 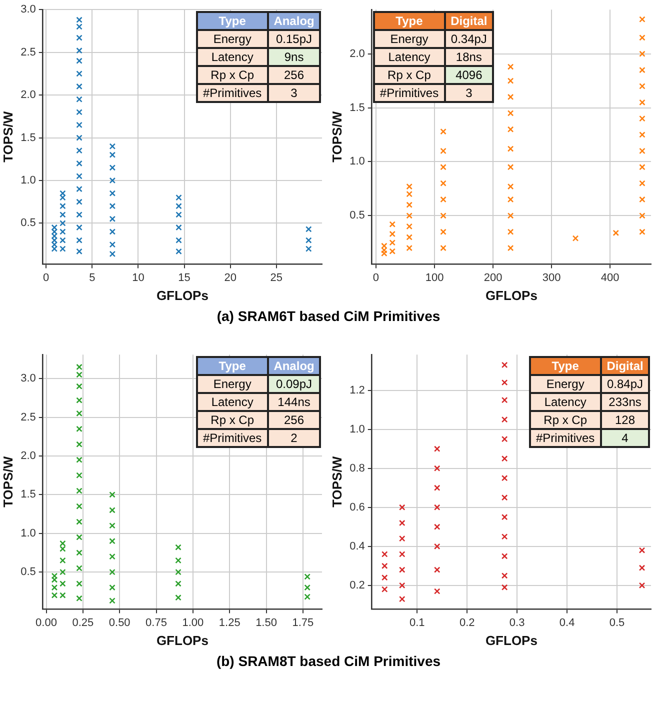 What do you see at coordinates (617, 622) in the screenshot?
I see `x-tick-label: 0.5` at bounding box center [617, 622].